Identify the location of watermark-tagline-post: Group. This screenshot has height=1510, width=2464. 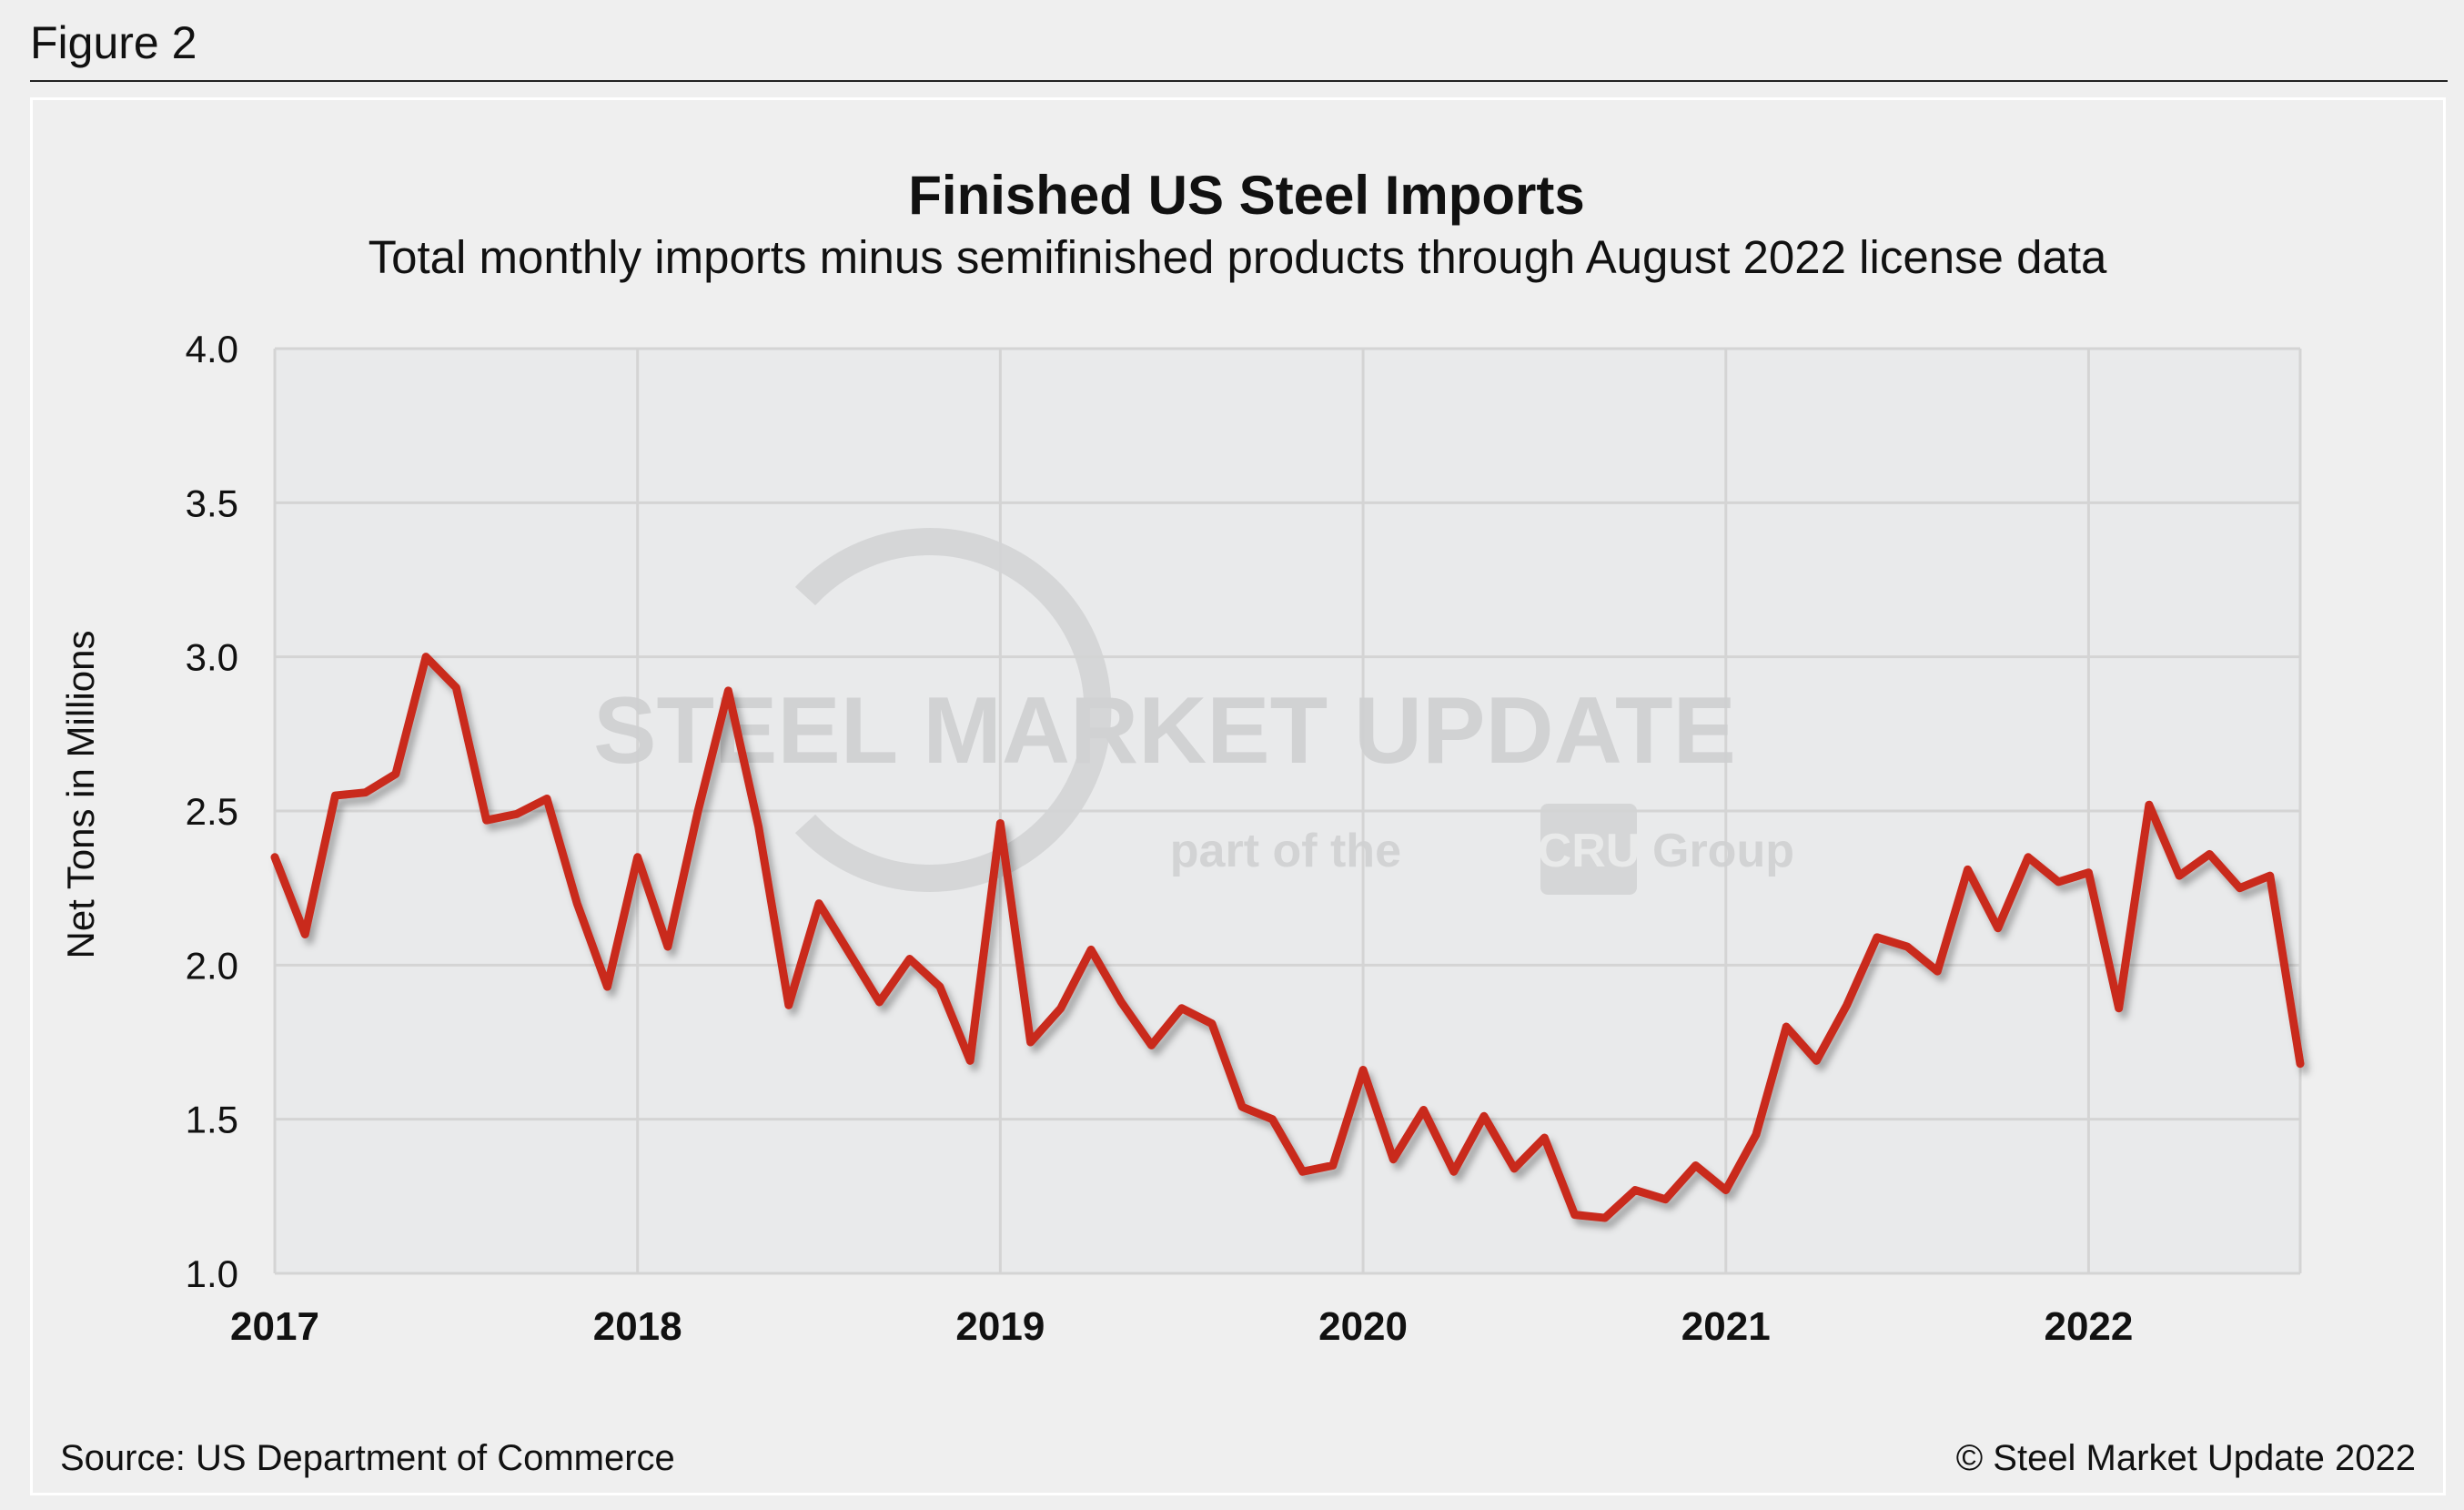
(1723, 851).